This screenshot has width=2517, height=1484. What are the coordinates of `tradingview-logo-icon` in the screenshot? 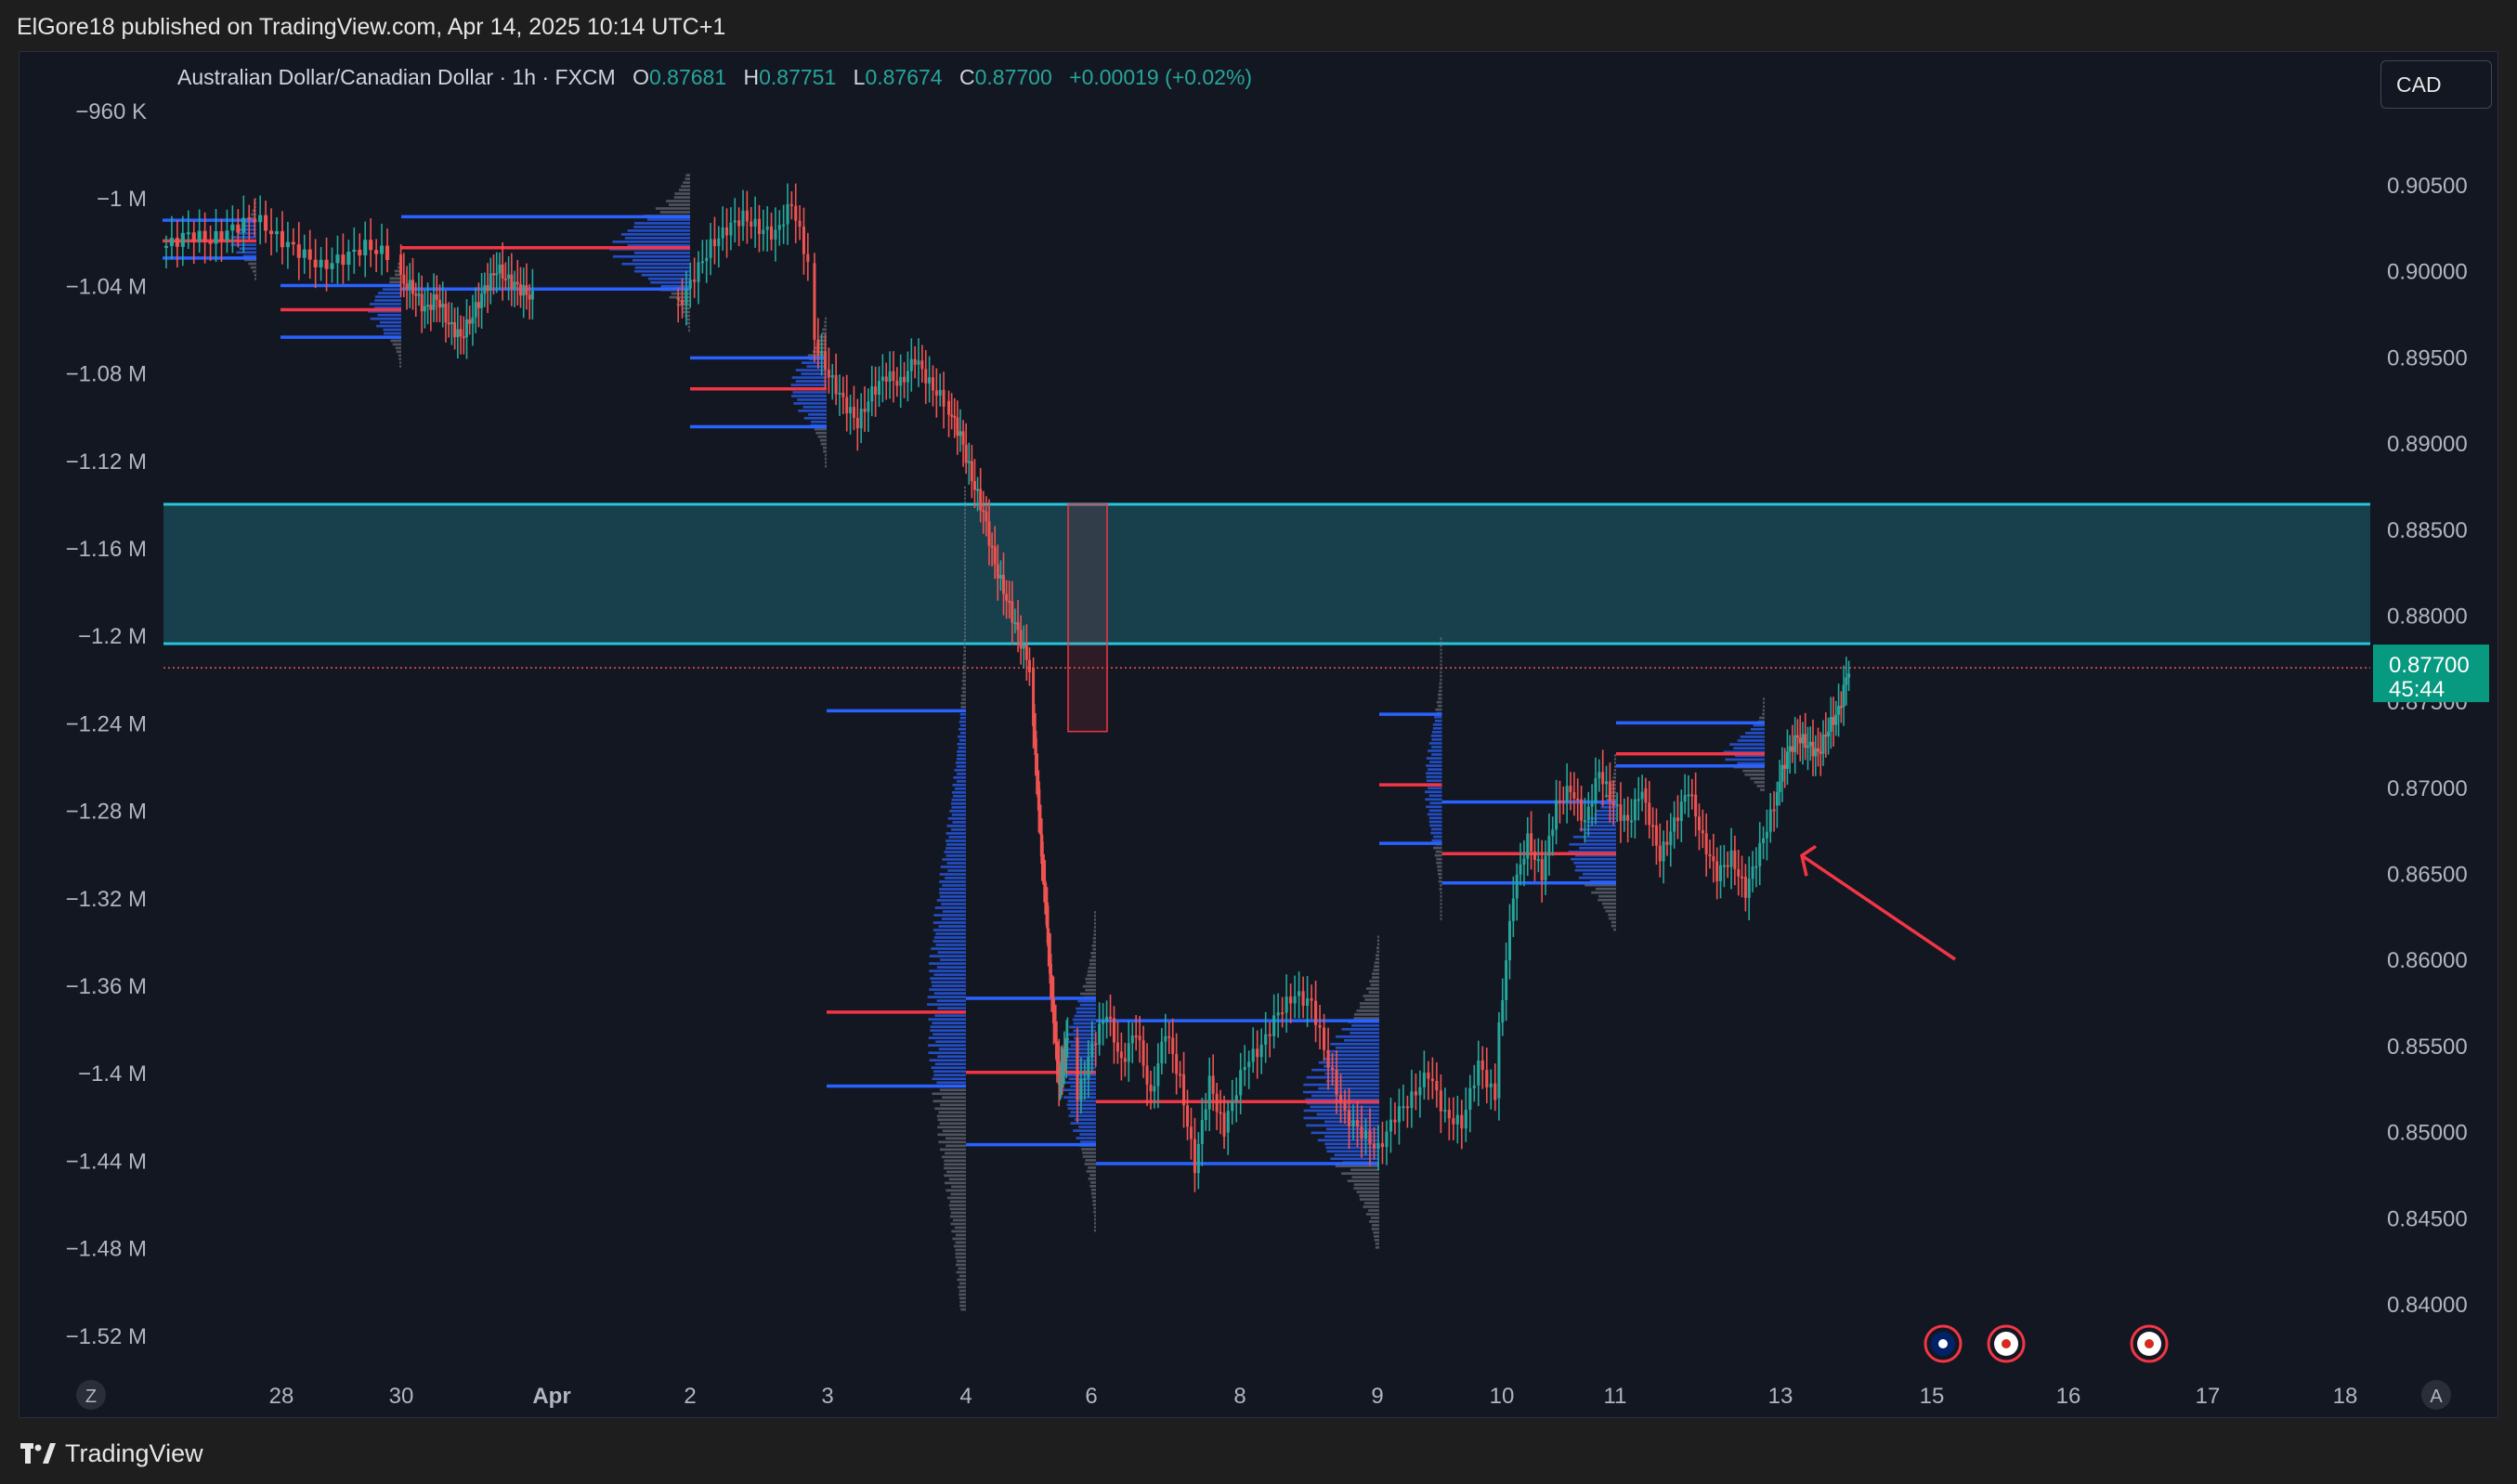 It's located at (38, 1453).